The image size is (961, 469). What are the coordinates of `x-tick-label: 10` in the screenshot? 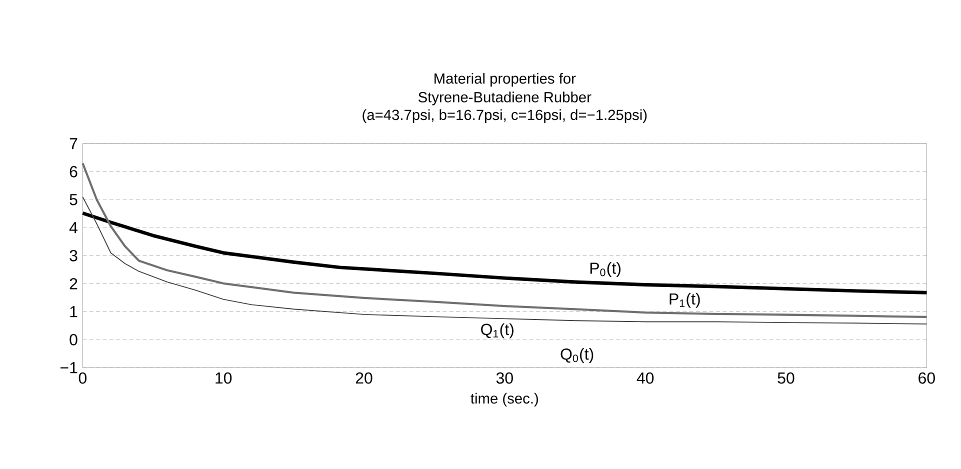 It's located at (224, 378).